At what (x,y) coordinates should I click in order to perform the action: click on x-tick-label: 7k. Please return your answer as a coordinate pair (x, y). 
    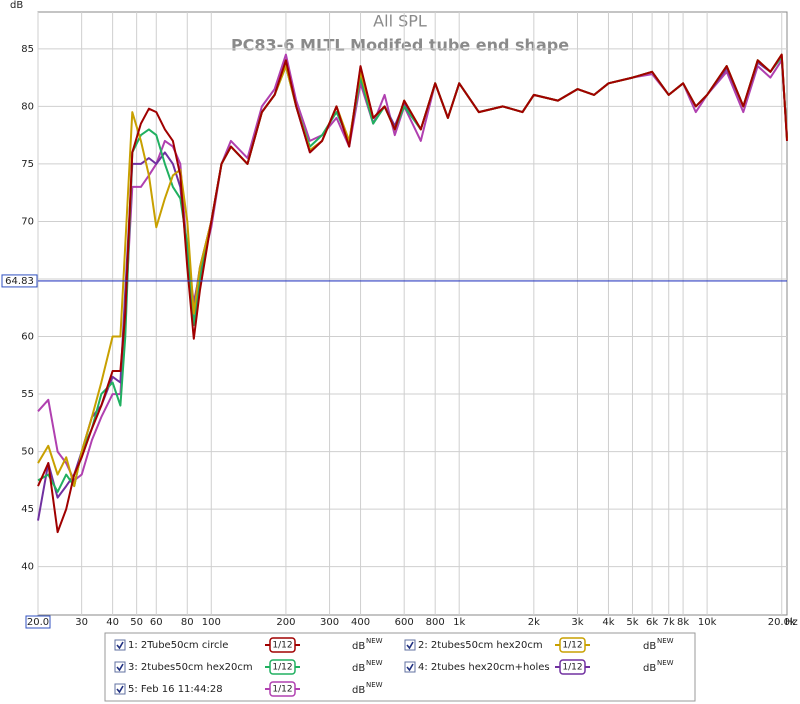
    Looking at the image, I should click on (669, 622).